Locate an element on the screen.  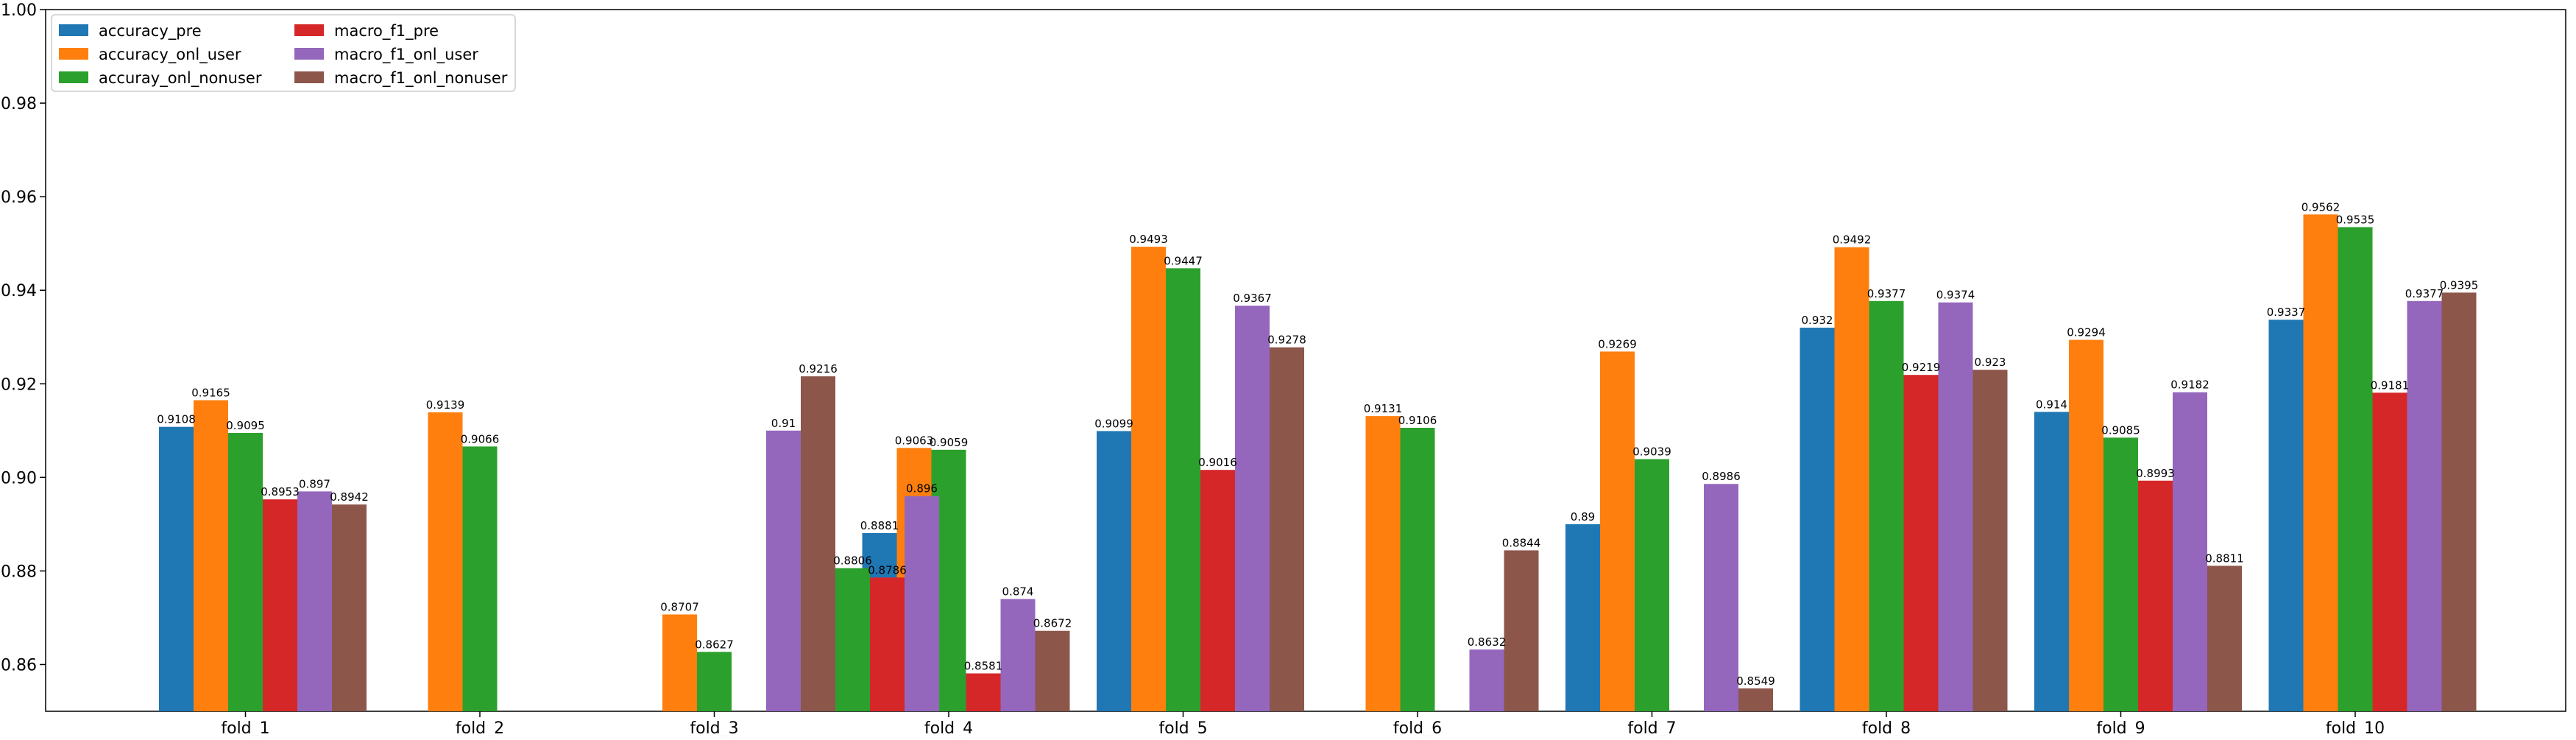
legend-swatch-macro_f1_onl_nonuser is located at coordinates (309, 77).